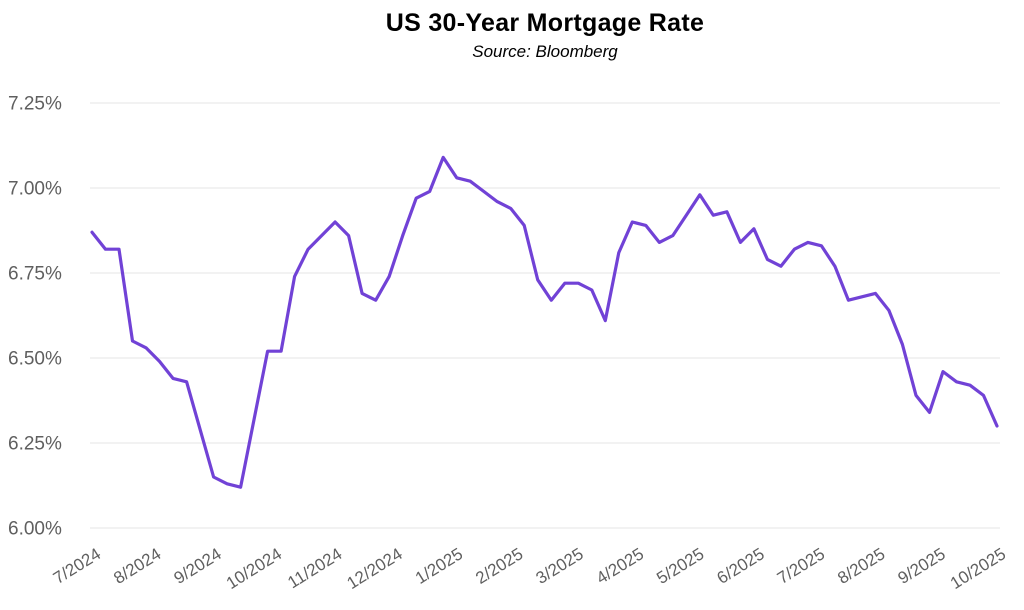  I want to click on y-tick-label: 6.50%, so click(35, 359).